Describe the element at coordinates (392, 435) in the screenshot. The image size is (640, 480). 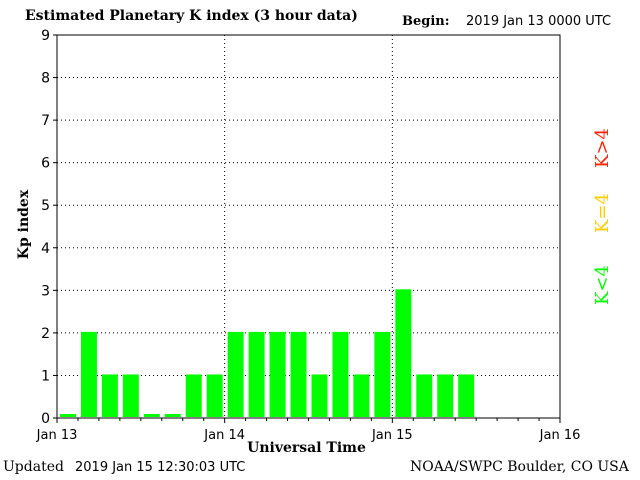
I see `x-tick-label: Jan 15` at that location.